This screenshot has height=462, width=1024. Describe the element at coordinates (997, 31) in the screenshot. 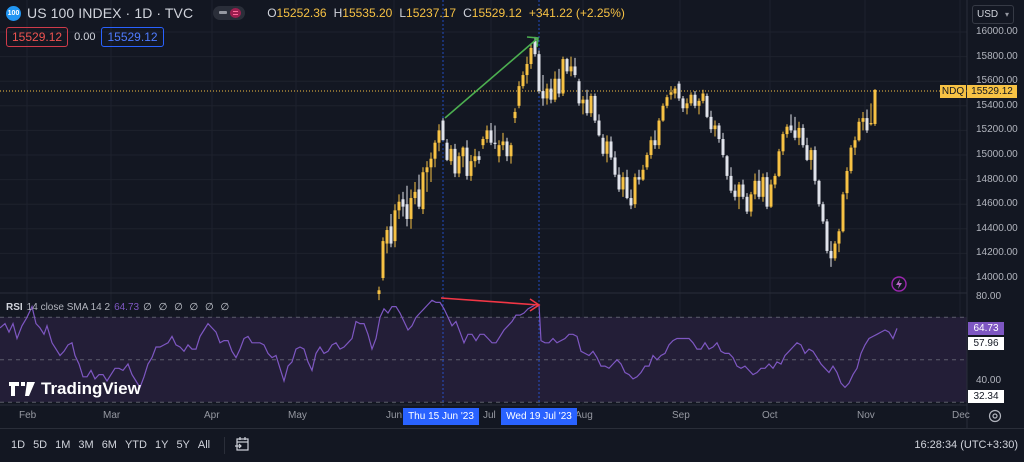

I see `price-tick: 16000.00` at that location.